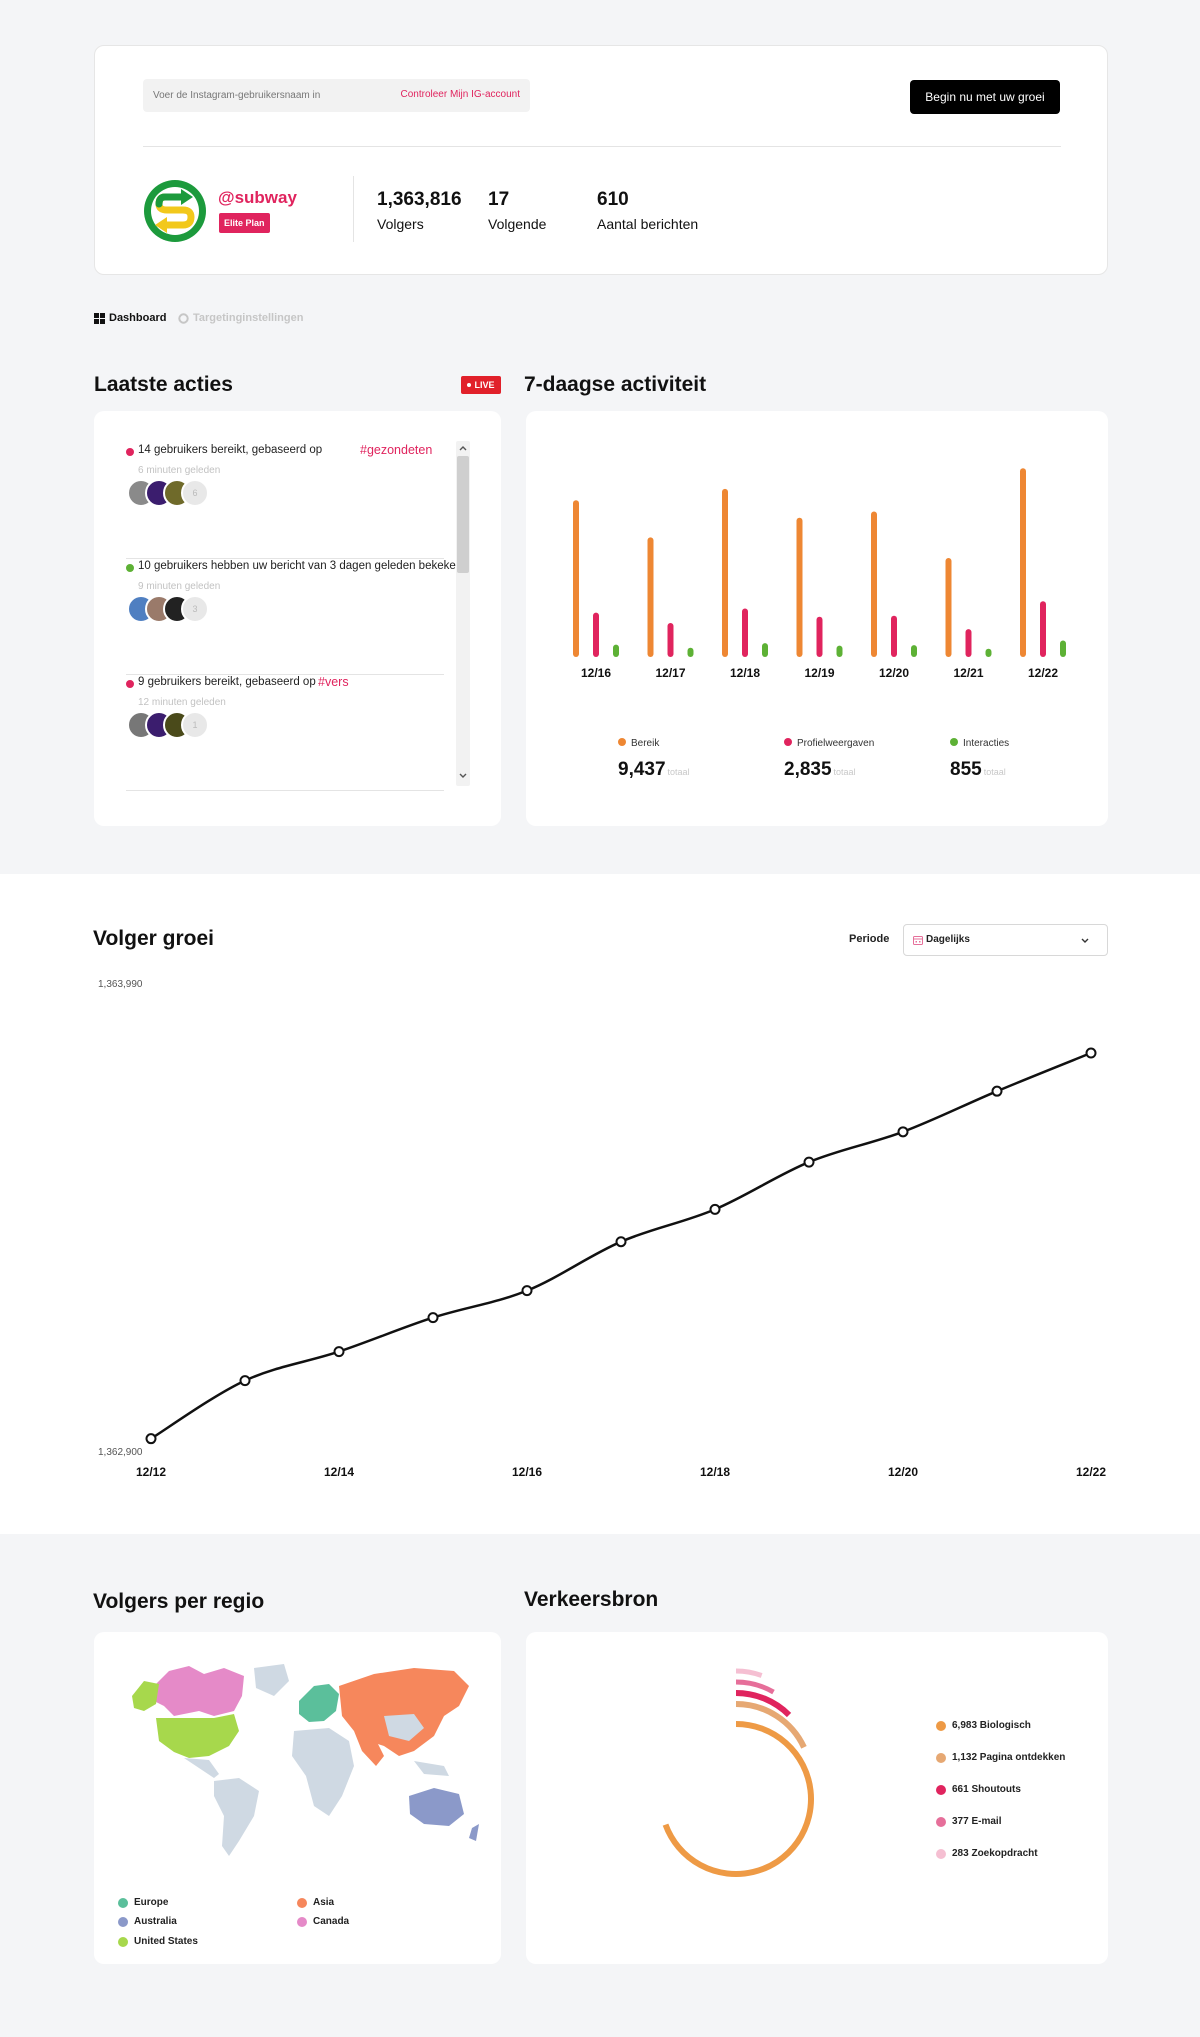  Describe the element at coordinates (436, 1807) in the screenshot. I see `region-australia` at that location.